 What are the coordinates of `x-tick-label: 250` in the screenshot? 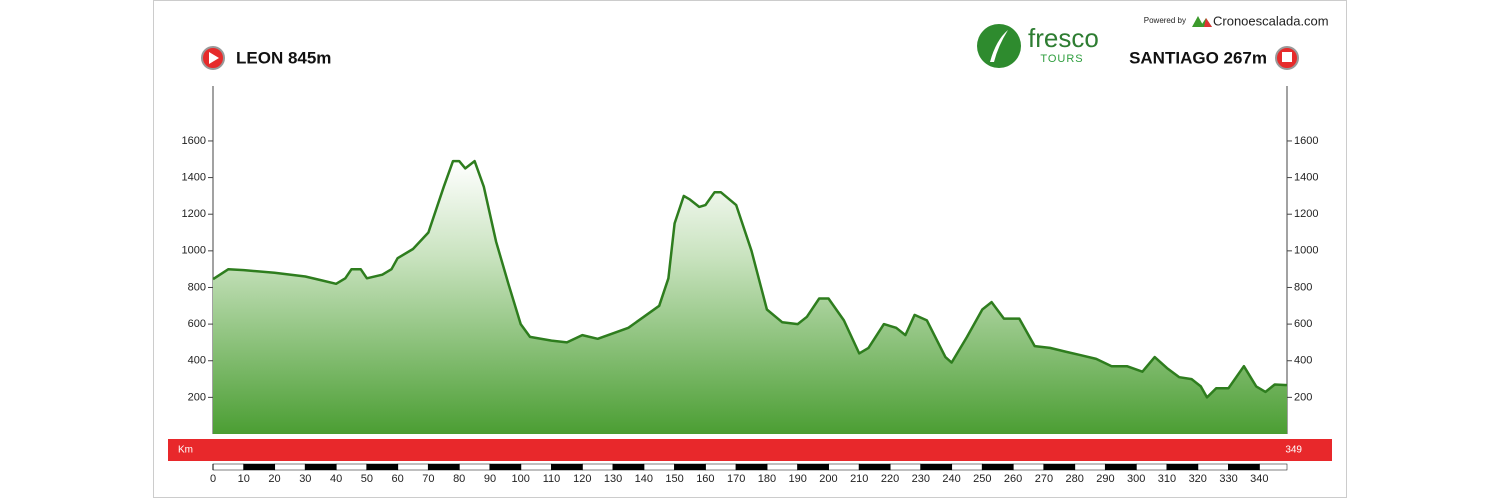 It's located at (982, 479).